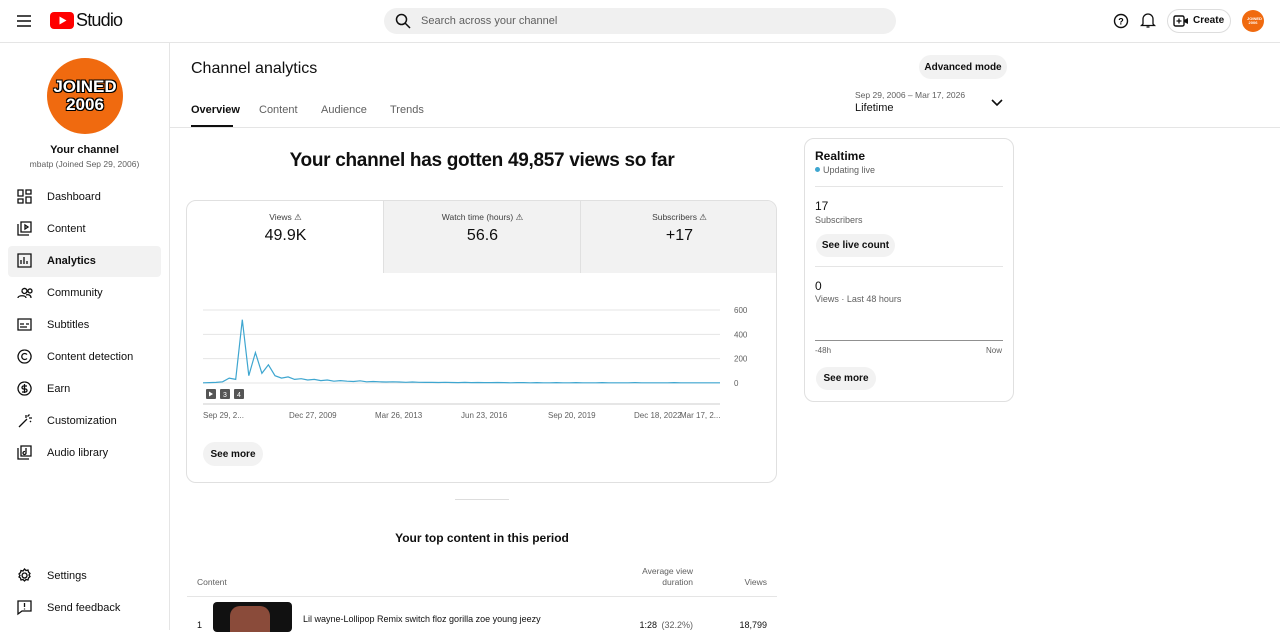 This screenshot has width=1280, height=632. Describe the element at coordinates (24, 21) in the screenshot. I see `menu-icon` at that location.